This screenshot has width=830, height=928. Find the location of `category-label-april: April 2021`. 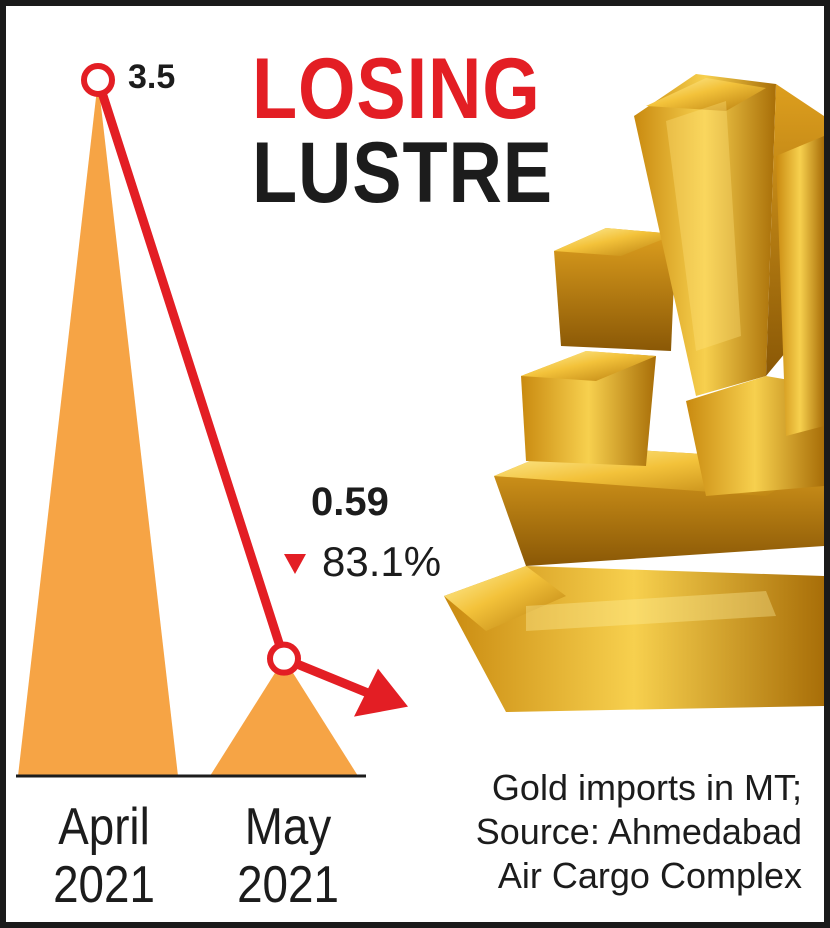

category-label-april: April 2021 is located at coordinates (104, 856).